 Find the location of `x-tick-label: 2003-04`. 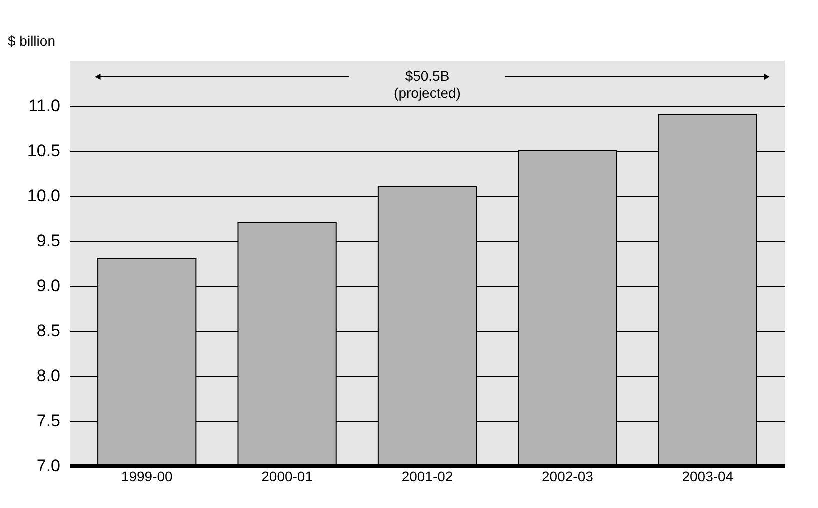

x-tick-label: 2003-04 is located at coordinates (708, 476).